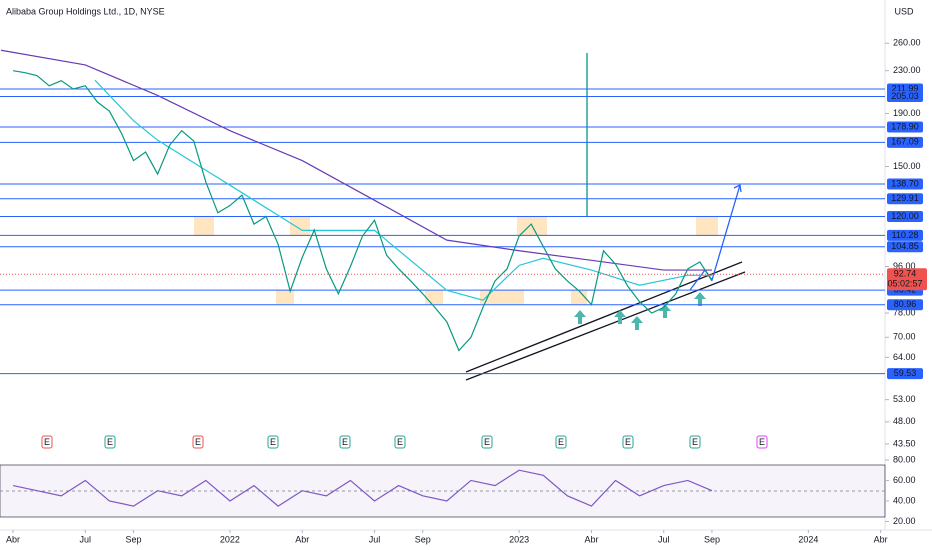 This screenshot has height=550, width=932. What do you see at coordinates (904, 337) in the screenshot?
I see `y-tick-label: 70.00` at bounding box center [904, 337].